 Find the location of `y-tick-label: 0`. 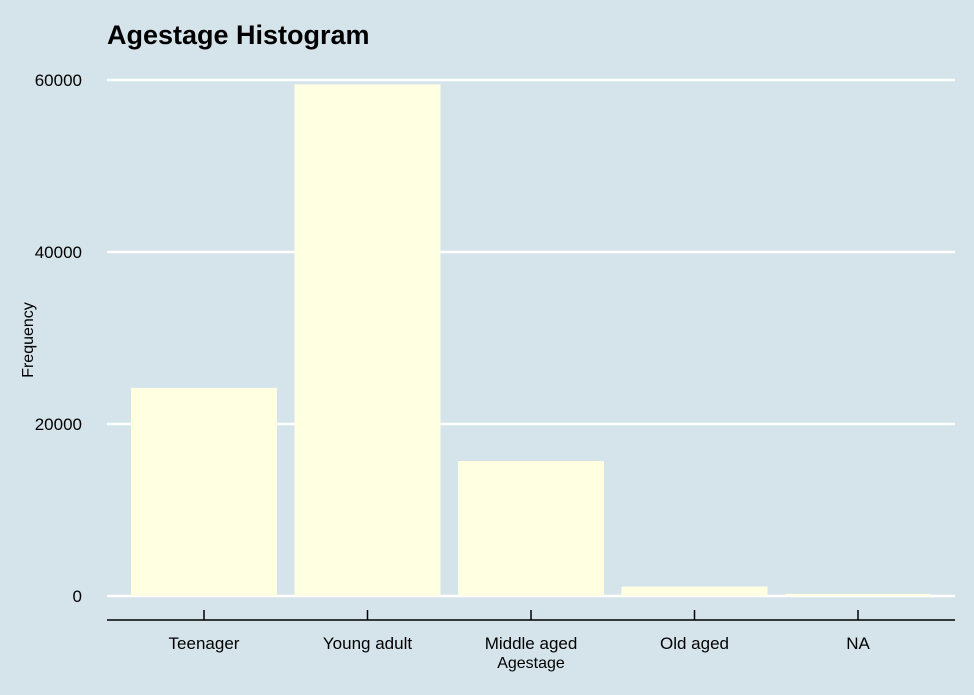

y-tick-label: 0 is located at coordinates (77, 596).